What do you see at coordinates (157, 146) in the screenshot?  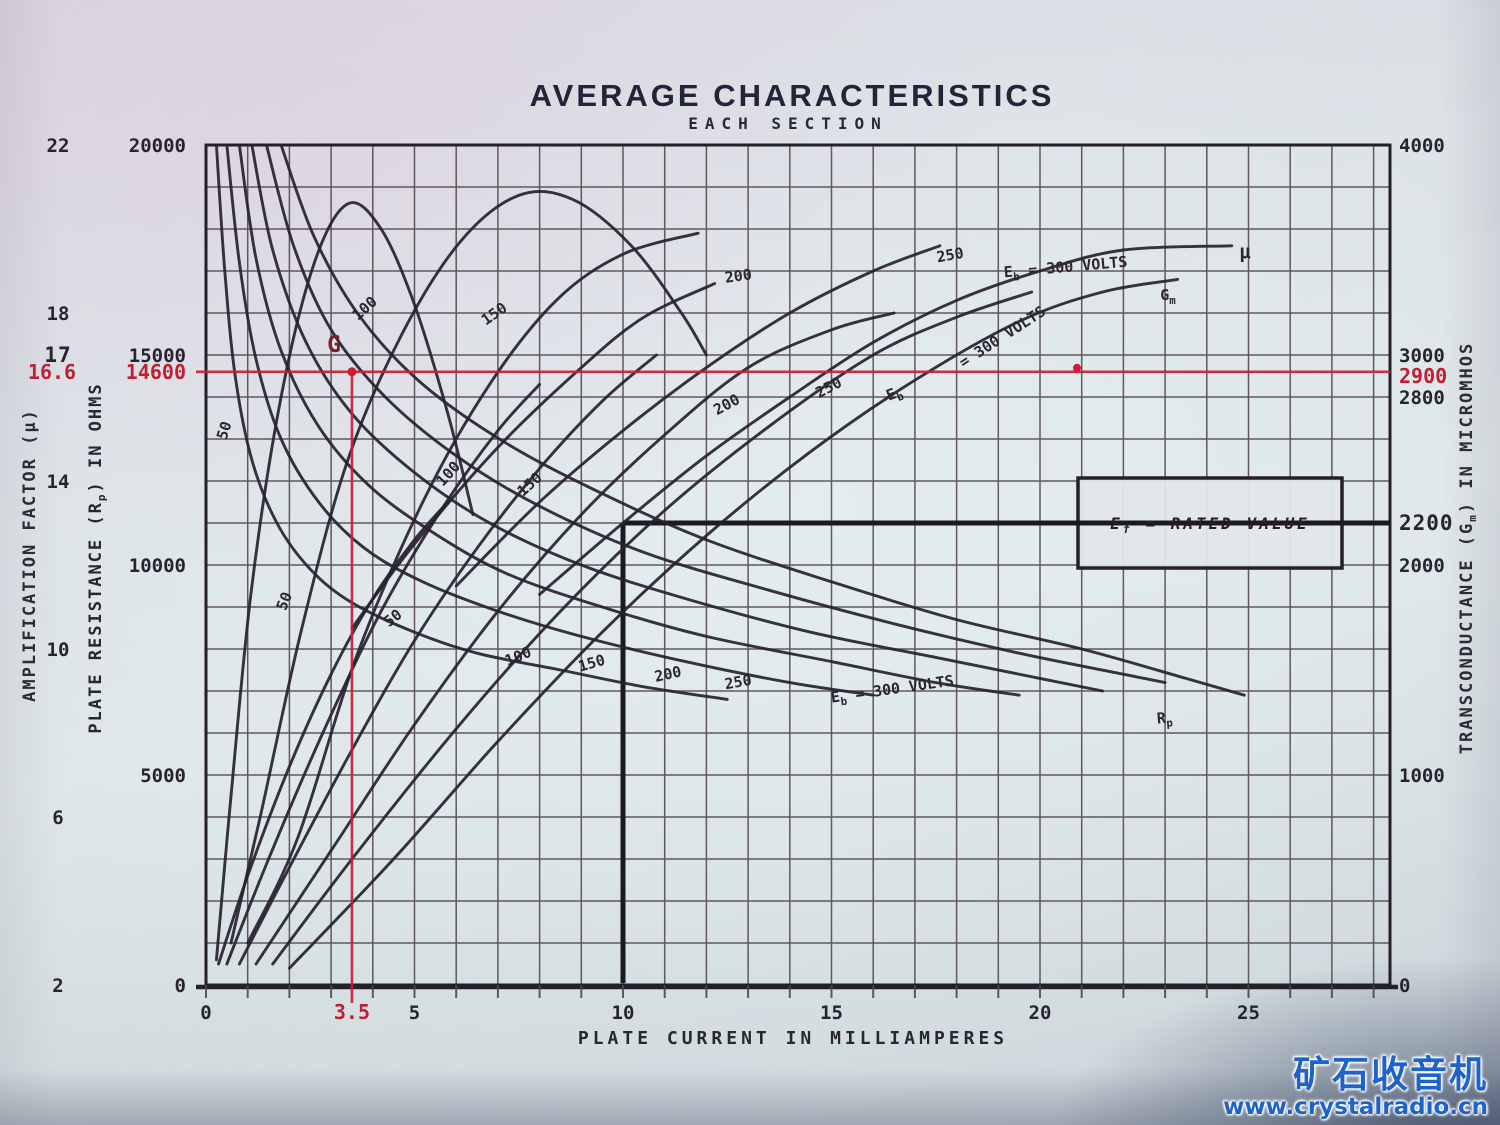 I see `rp-axis-tick-label: 20000` at bounding box center [157, 146].